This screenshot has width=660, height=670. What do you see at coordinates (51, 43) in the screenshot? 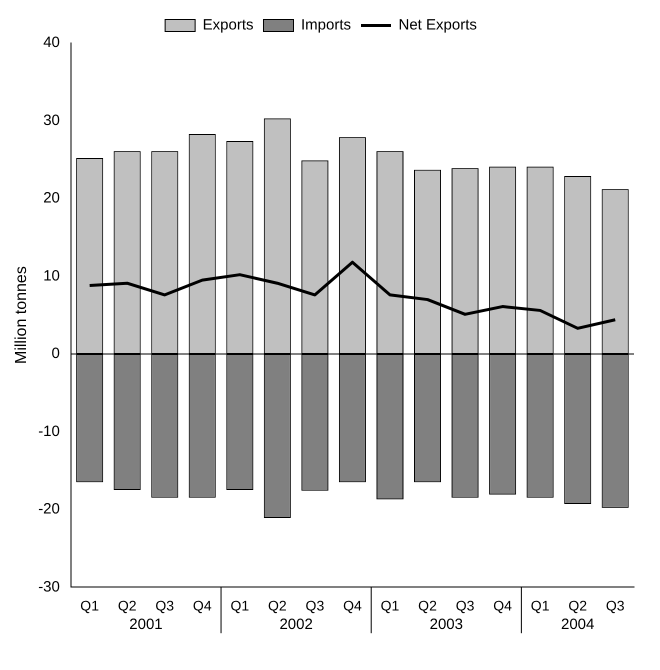
I see `y-tick-label: 40` at bounding box center [51, 43].